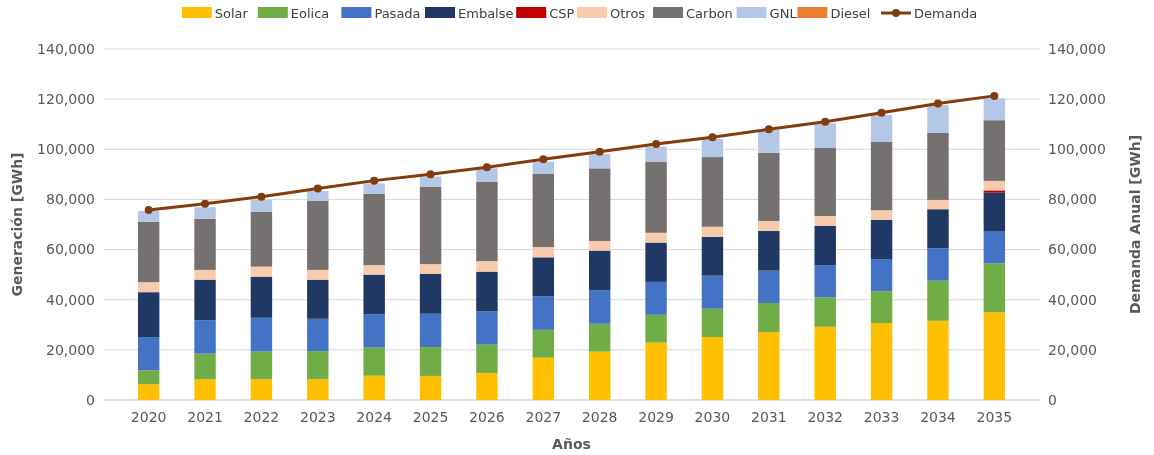 This screenshot has width=1154, height=455. What do you see at coordinates (17, 224) in the screenshot?
I see `y-axis-title: Generación [GWh]` at bounding box center [17, 224].